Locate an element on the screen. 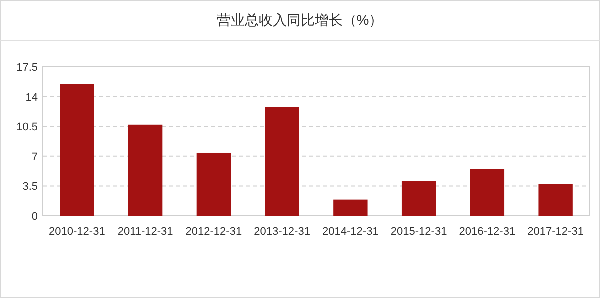  x-tick-label: 2010-12-31 is located at coordinates (77, 232).